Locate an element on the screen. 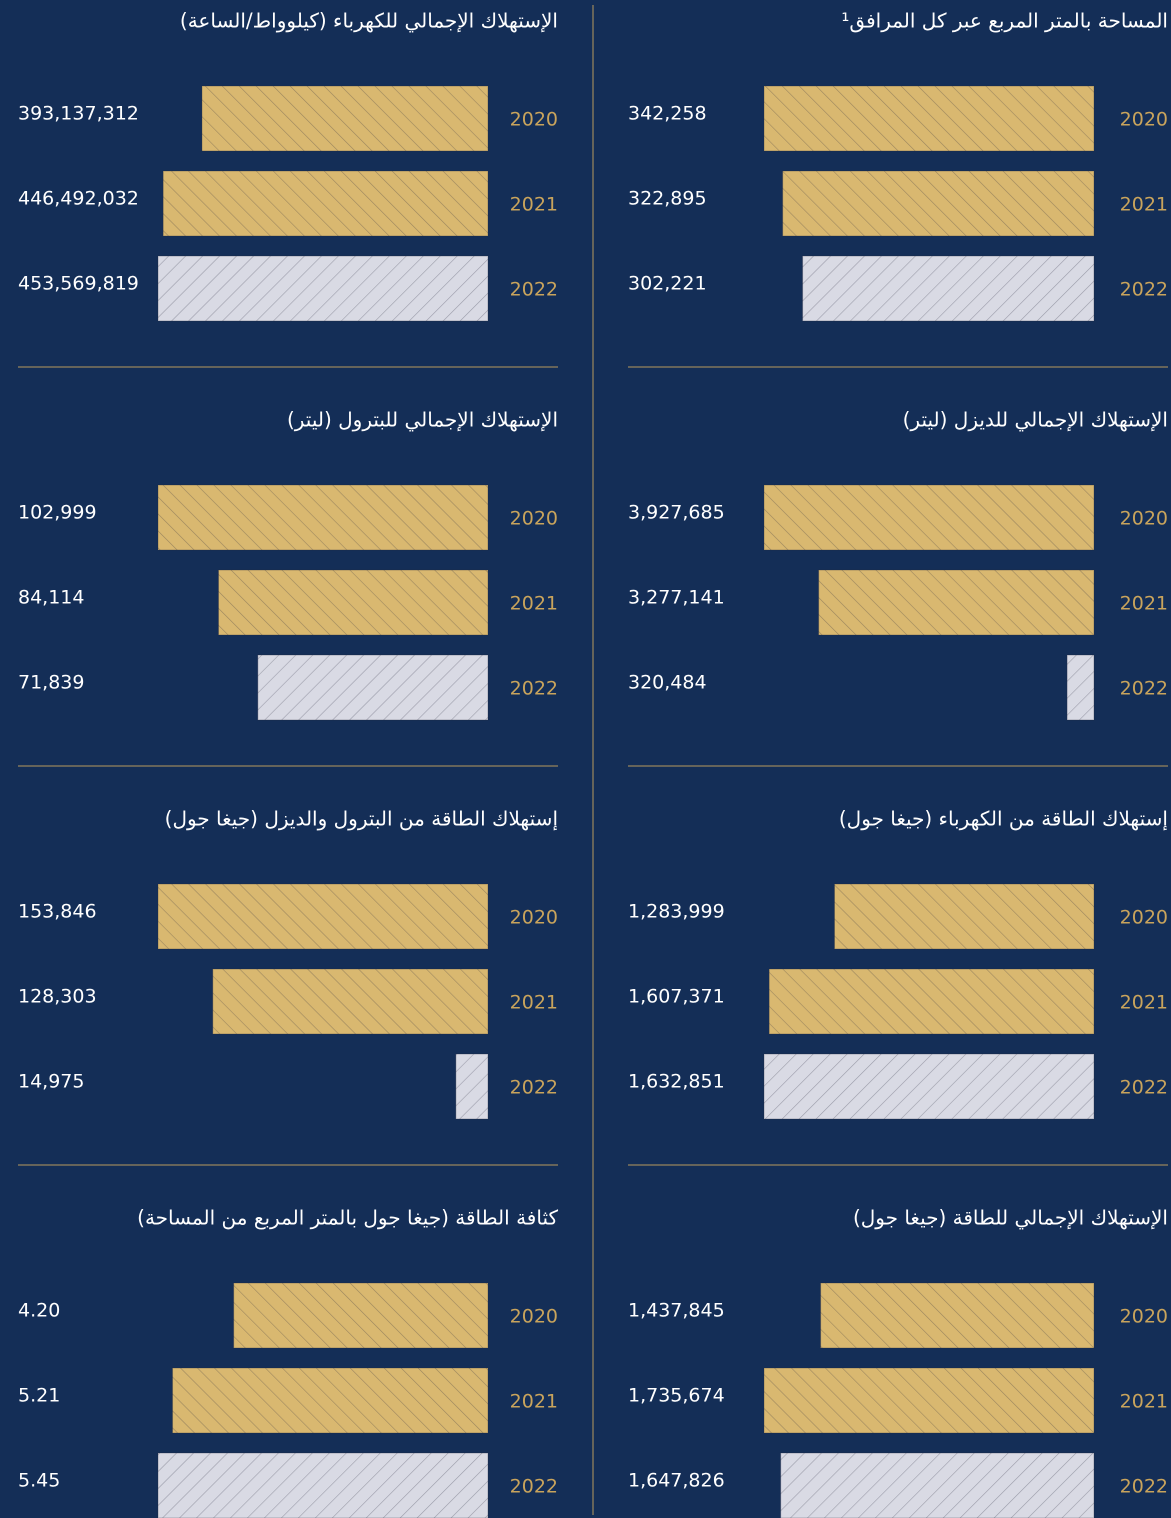 The image size is (1171, 1518). value-label: 446,492,032 is located at coordinates (78, 199).